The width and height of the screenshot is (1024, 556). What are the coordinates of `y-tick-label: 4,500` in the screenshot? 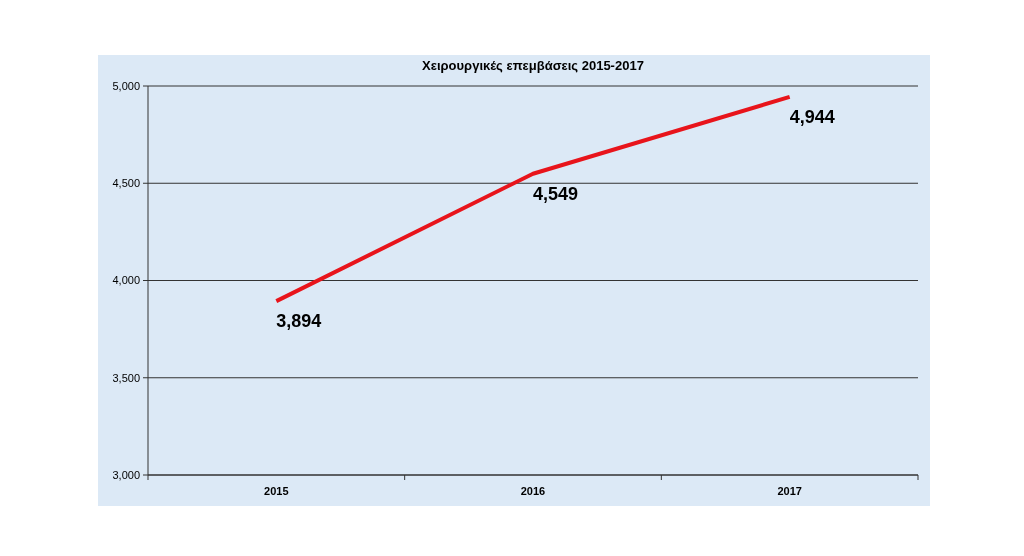 It's located at (126, 183).